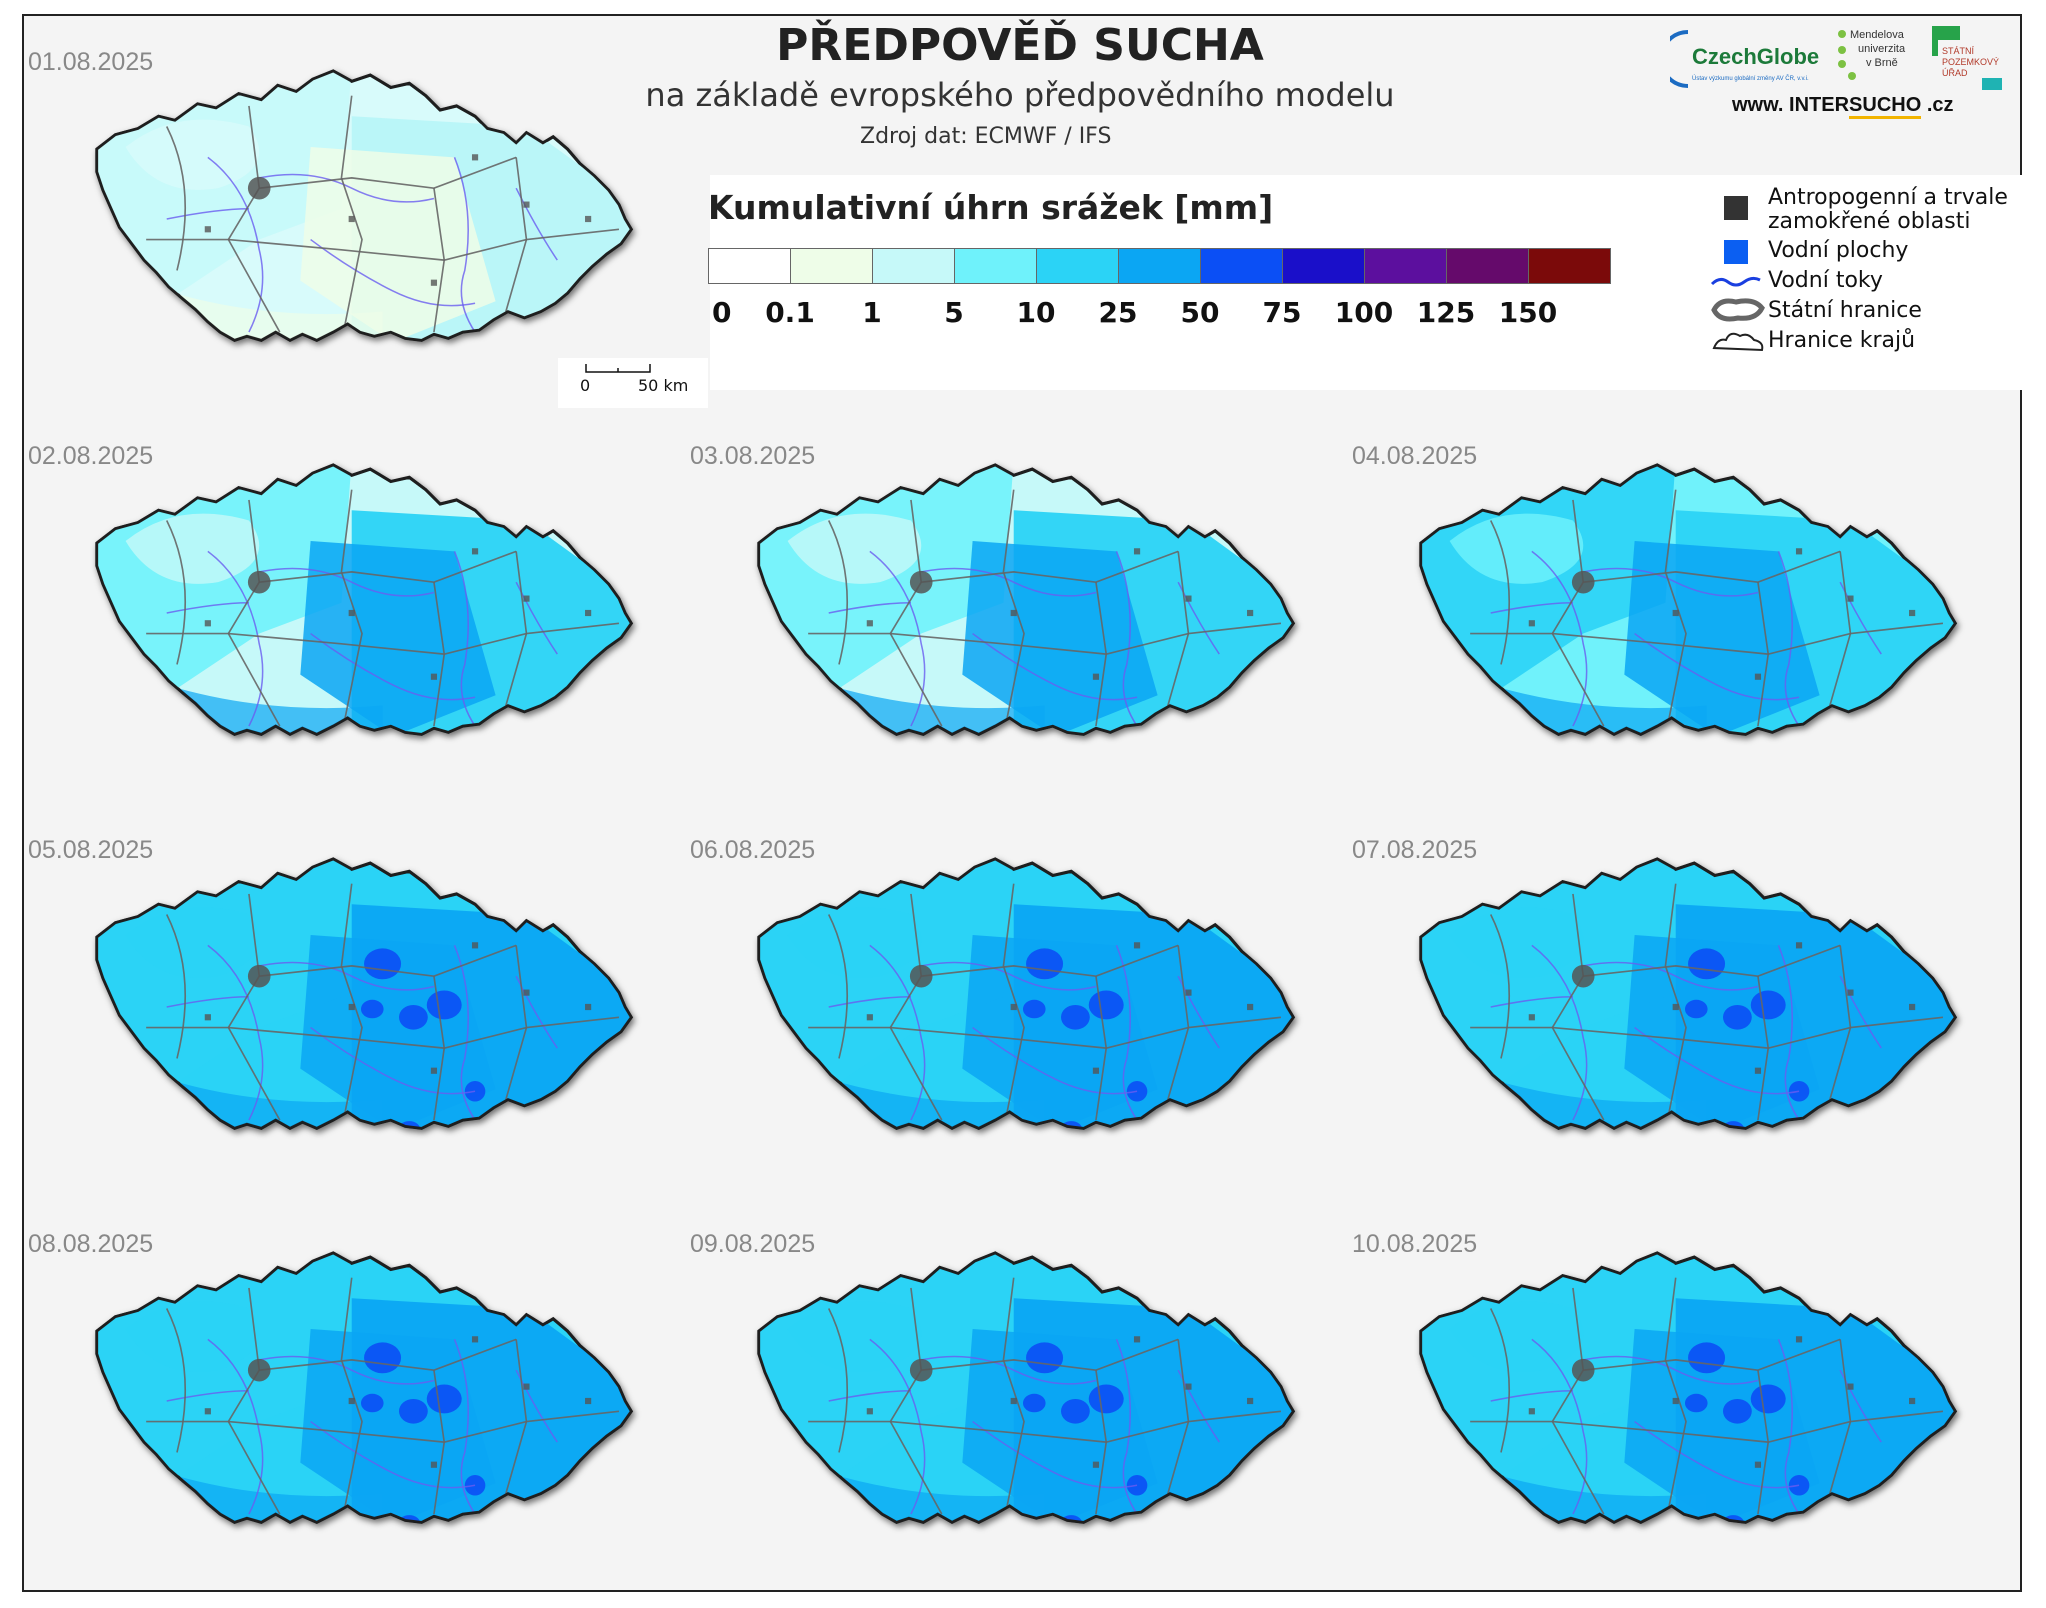 The width and height of the screenshot is (2046, 1608). I want to click on legend-tick-label: 50, so click(1200, 312).